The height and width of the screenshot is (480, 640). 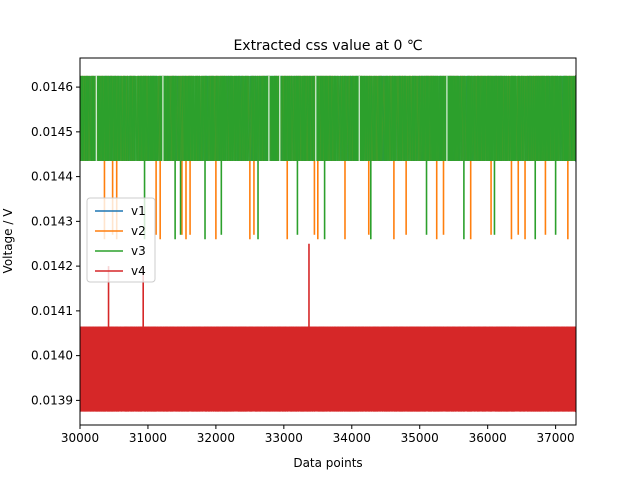 I want to click on legend-label-v1: v1, so click(x=138, y=211).